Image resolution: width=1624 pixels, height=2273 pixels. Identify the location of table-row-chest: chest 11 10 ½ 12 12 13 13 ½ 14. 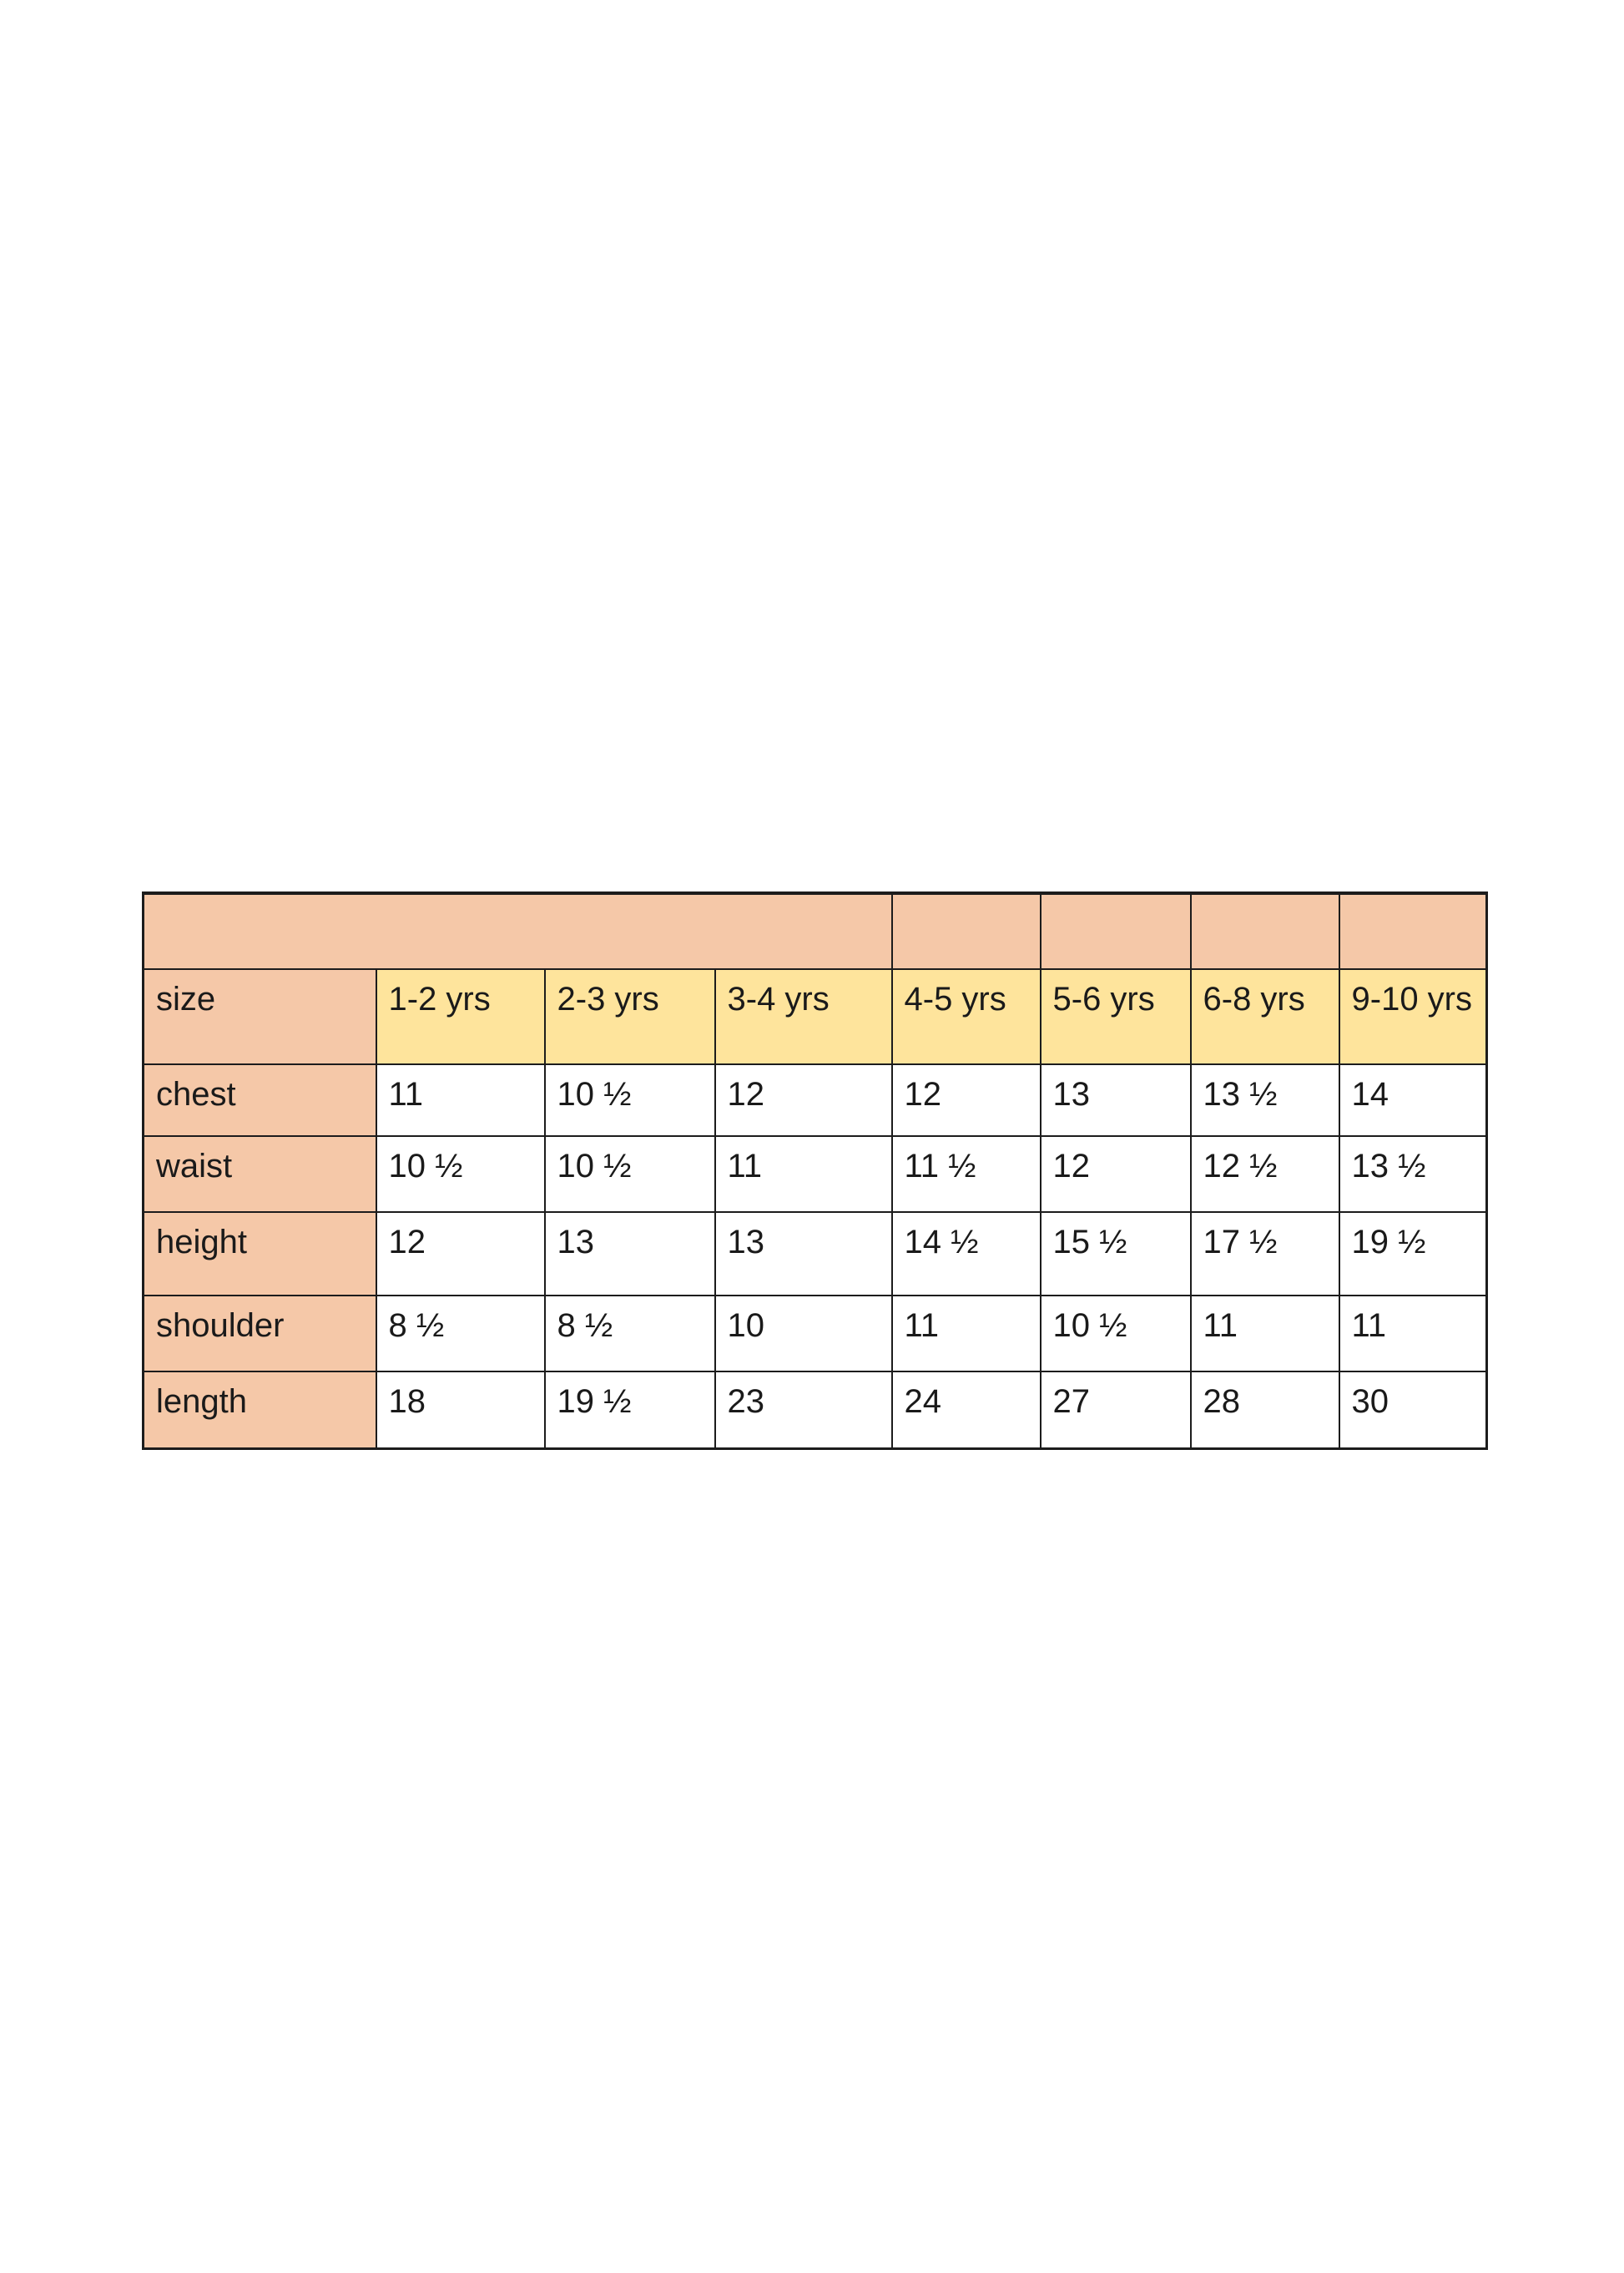
(815, 1100).